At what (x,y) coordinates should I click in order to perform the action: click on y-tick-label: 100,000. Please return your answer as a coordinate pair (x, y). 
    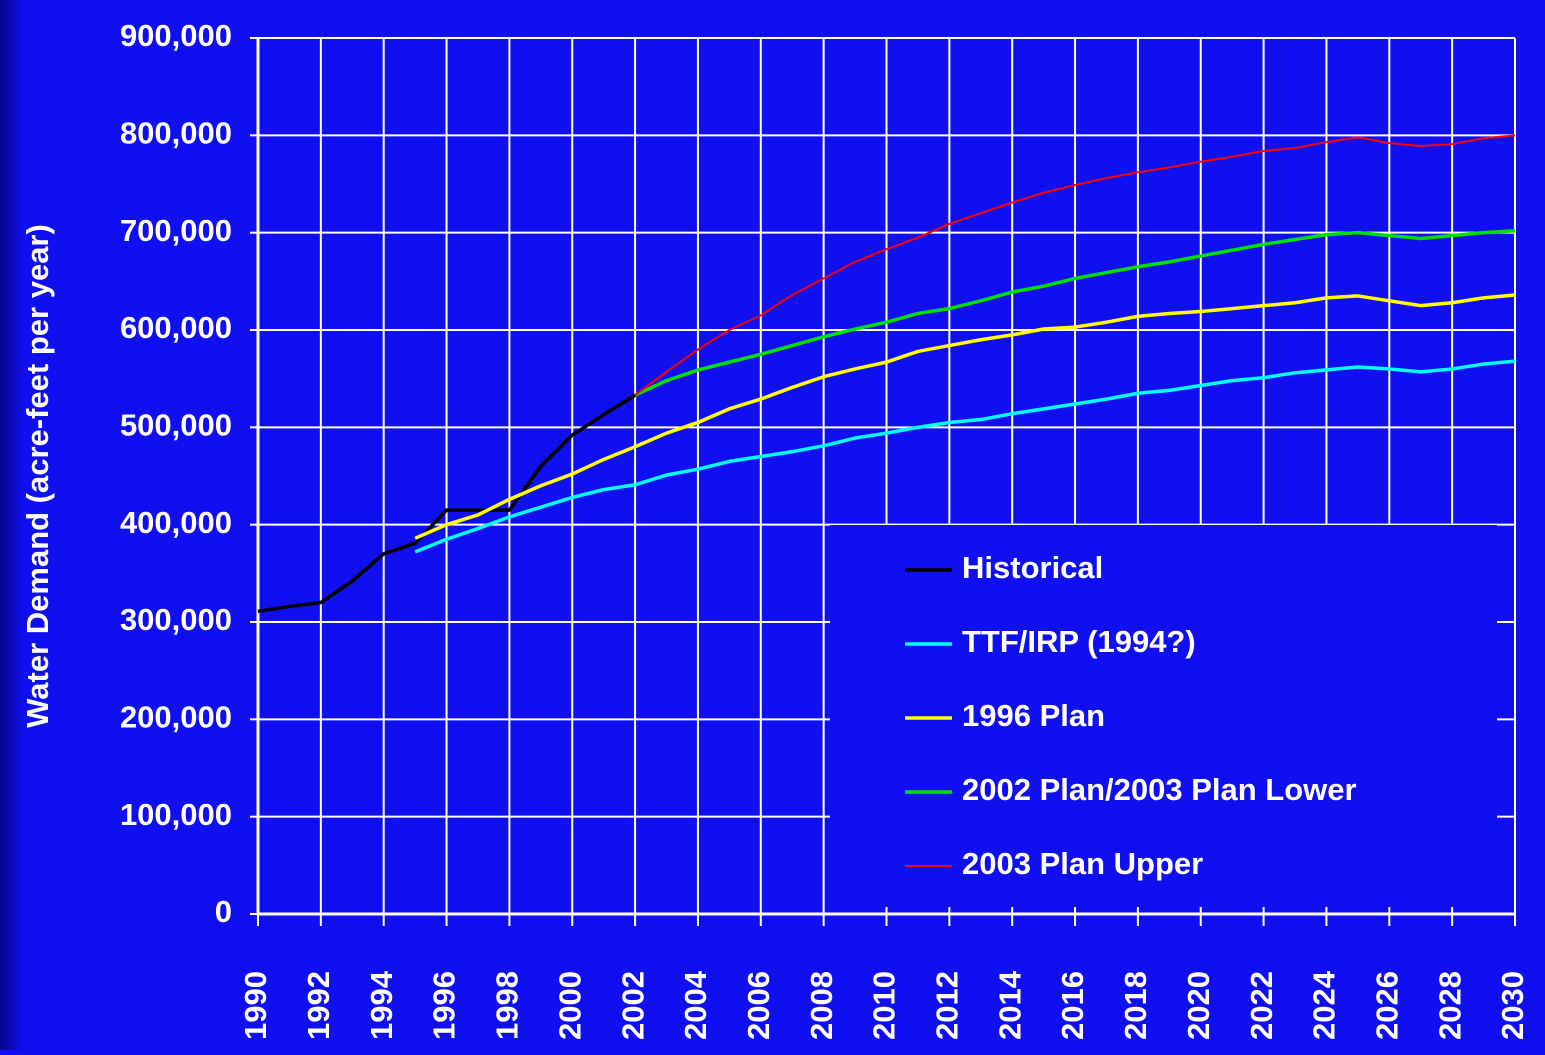
    Looking at the image, I should click on (176, 814).